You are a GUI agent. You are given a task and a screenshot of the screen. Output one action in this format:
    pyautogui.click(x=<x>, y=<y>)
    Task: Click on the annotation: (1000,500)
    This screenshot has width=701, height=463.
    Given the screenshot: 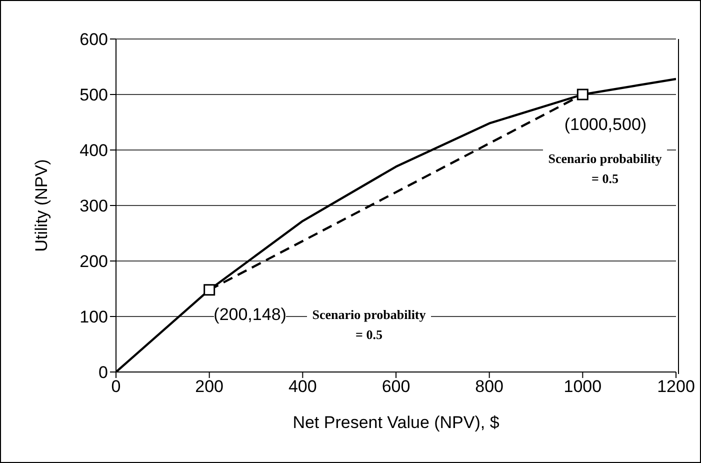 What is the action you would take?
    pyautogui.click(x=605, y=124)
    